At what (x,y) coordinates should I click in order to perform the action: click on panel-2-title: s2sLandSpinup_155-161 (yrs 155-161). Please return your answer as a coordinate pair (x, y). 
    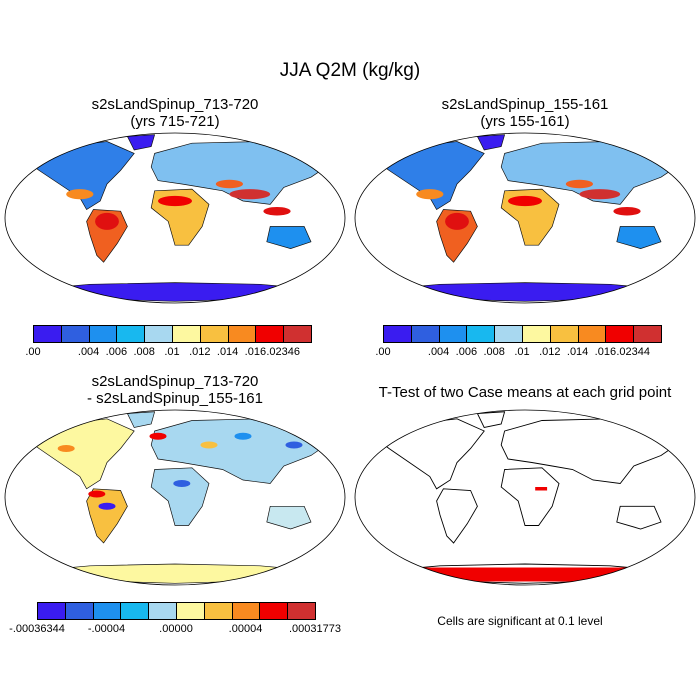
    Looking at the image, I should click on (525, 113).